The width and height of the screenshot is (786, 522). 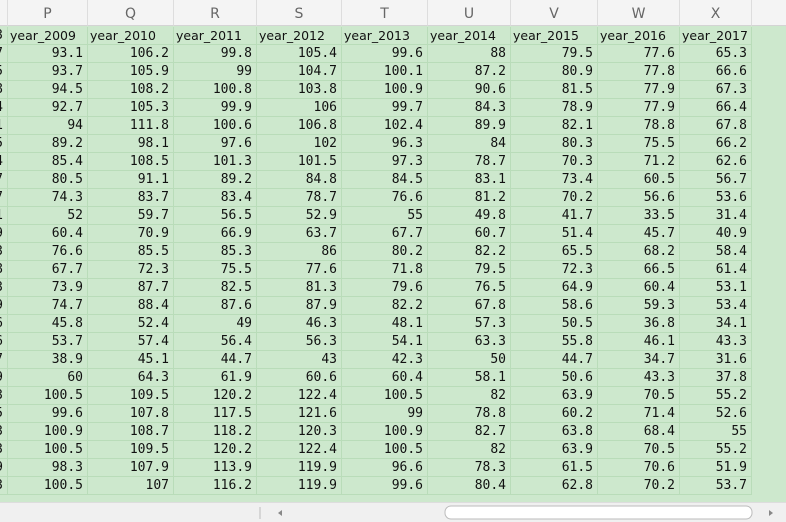 I want to click on data-cell: 61.9, so click(x=215, y=378).